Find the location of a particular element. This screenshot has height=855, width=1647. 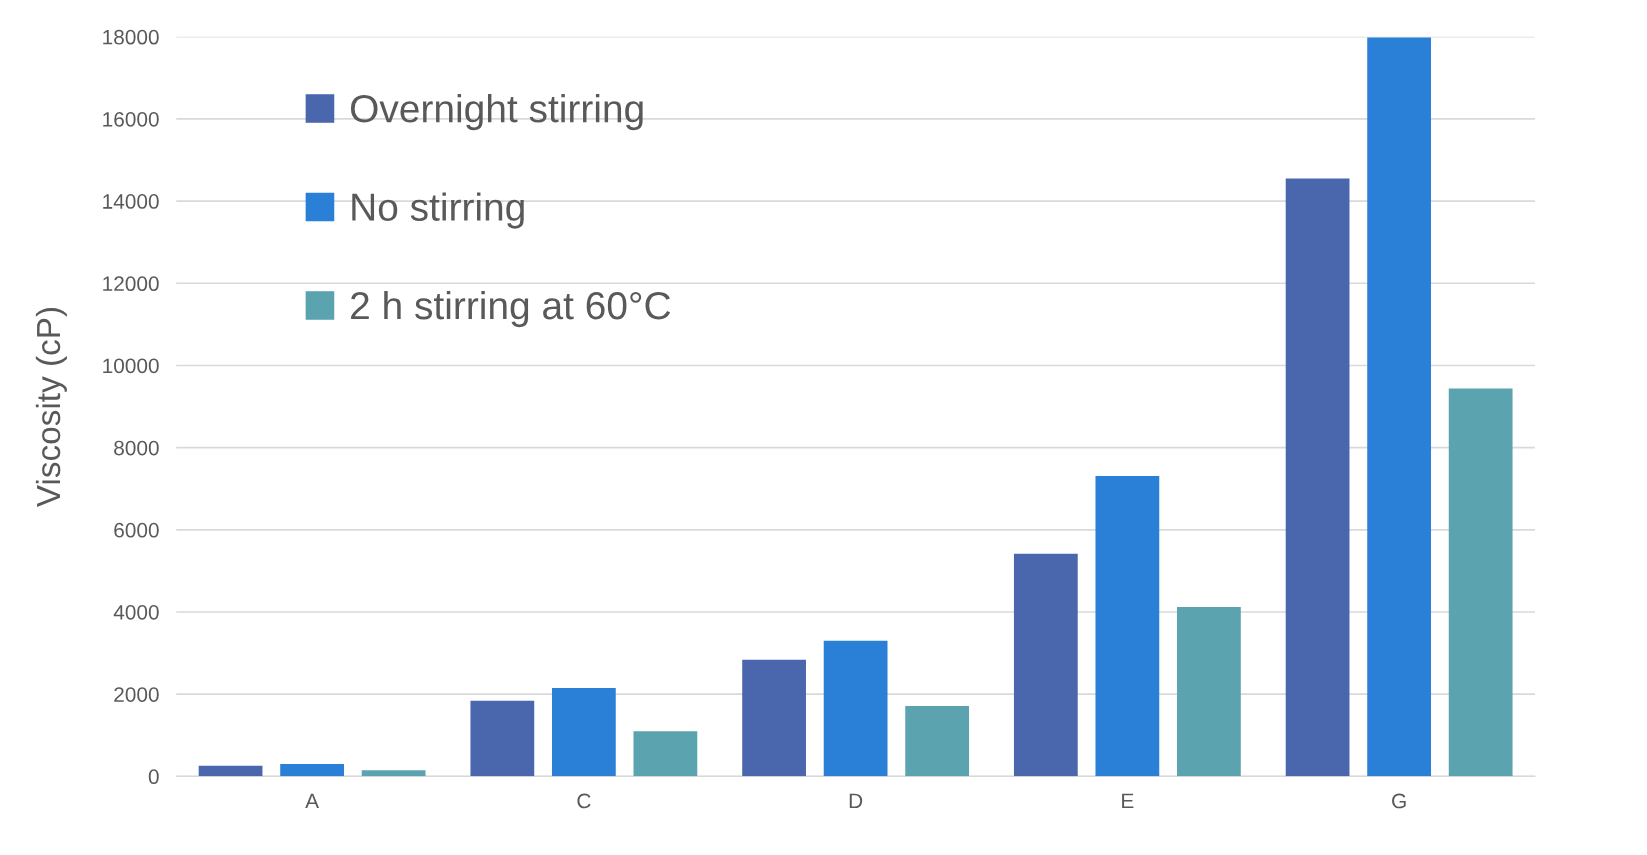

y-tick-label: 6000 is located at coordinates (136, 530).